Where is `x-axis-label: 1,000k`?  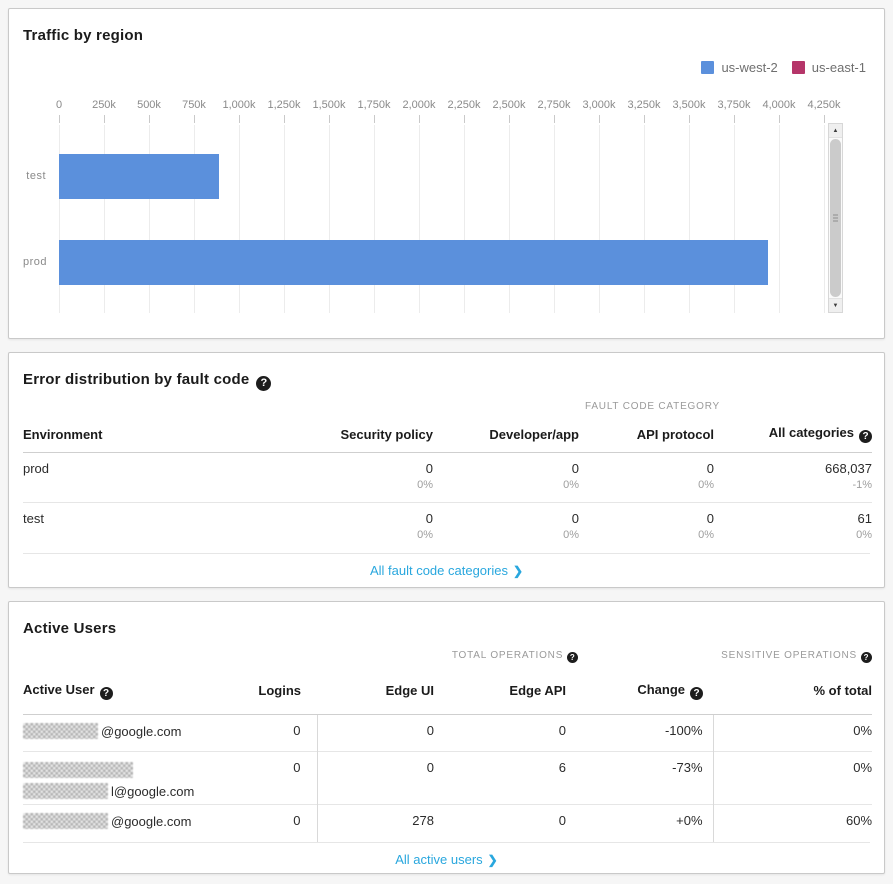 x-axis-label: 1,000k is located at coordinates (239, 105).